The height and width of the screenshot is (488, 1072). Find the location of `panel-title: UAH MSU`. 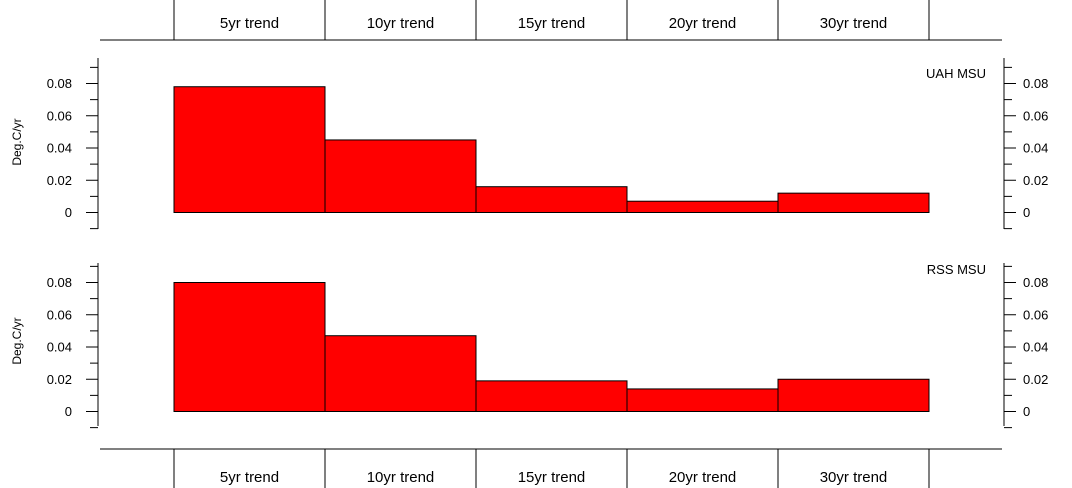

panel-title: UAH MSU is located at coordinates (956, 73).